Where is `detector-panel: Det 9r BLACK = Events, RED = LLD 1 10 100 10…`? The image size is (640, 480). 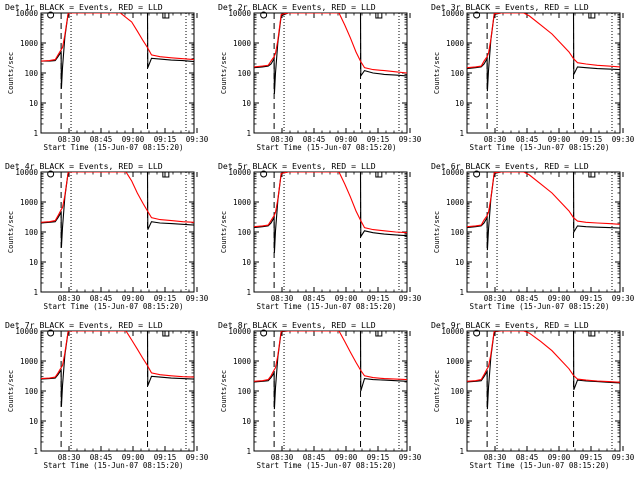
detector-panel: Det 9r BLACK = Events, RED = LLD 1 10 100 10… is located at coordinates (533, 395).